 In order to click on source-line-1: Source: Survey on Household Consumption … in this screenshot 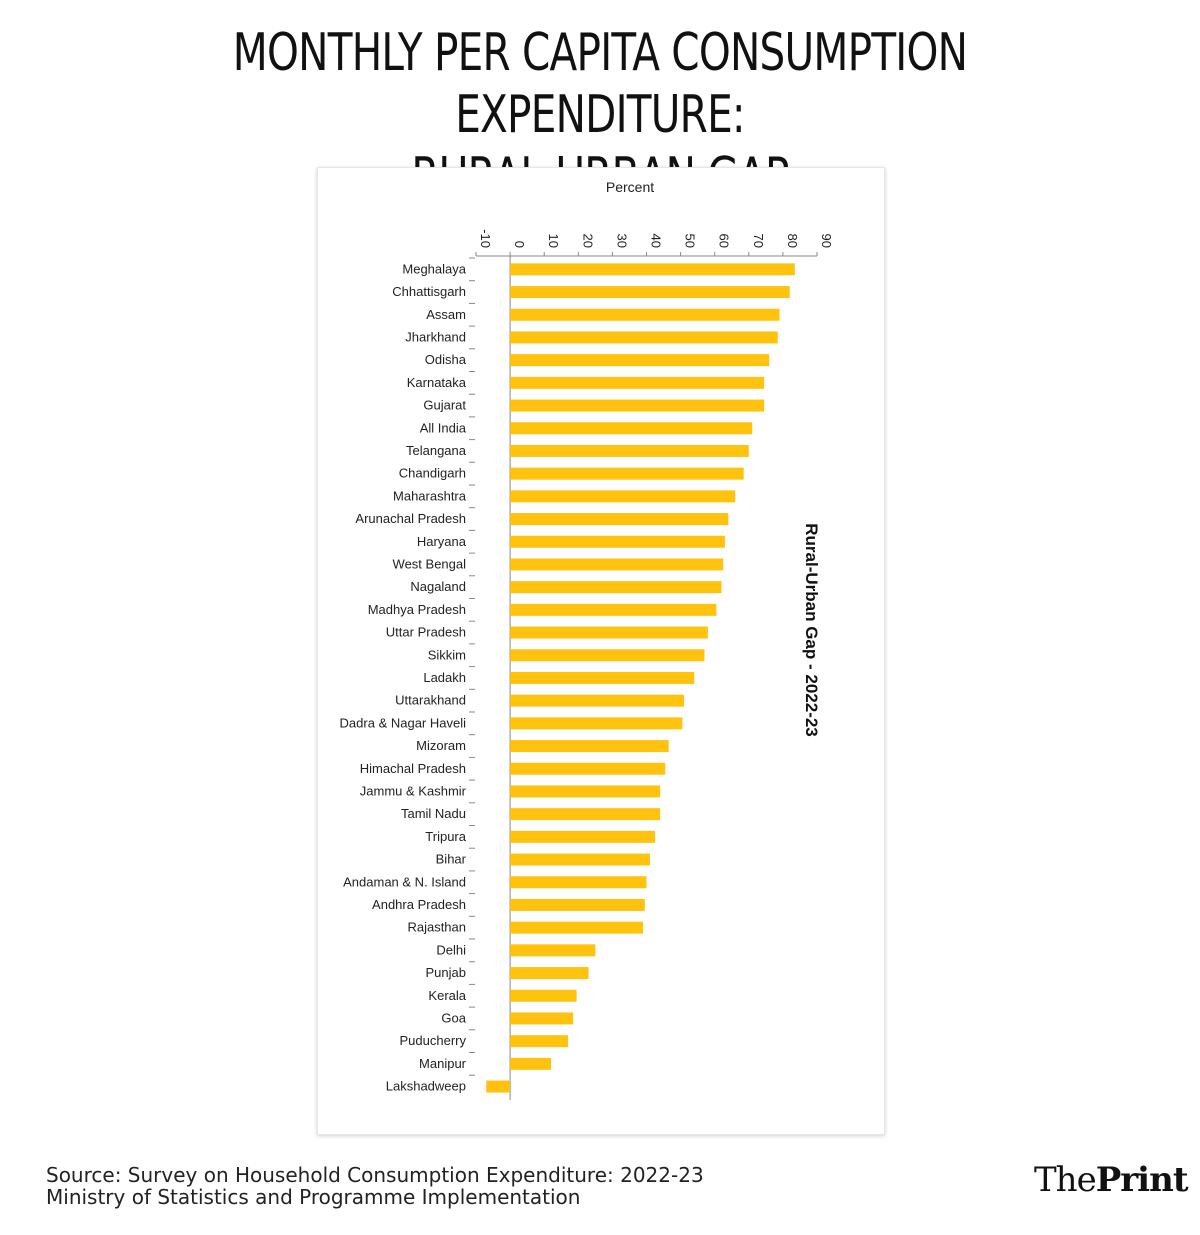, I will do `click(375, 1175)`.